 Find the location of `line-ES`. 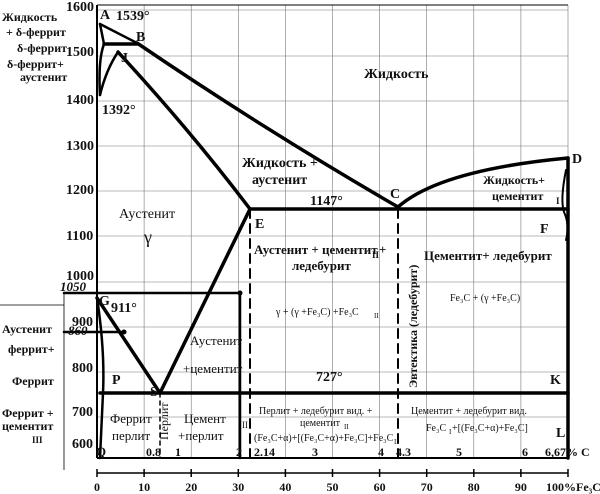

line-ES is located at coordinates (205, 301).